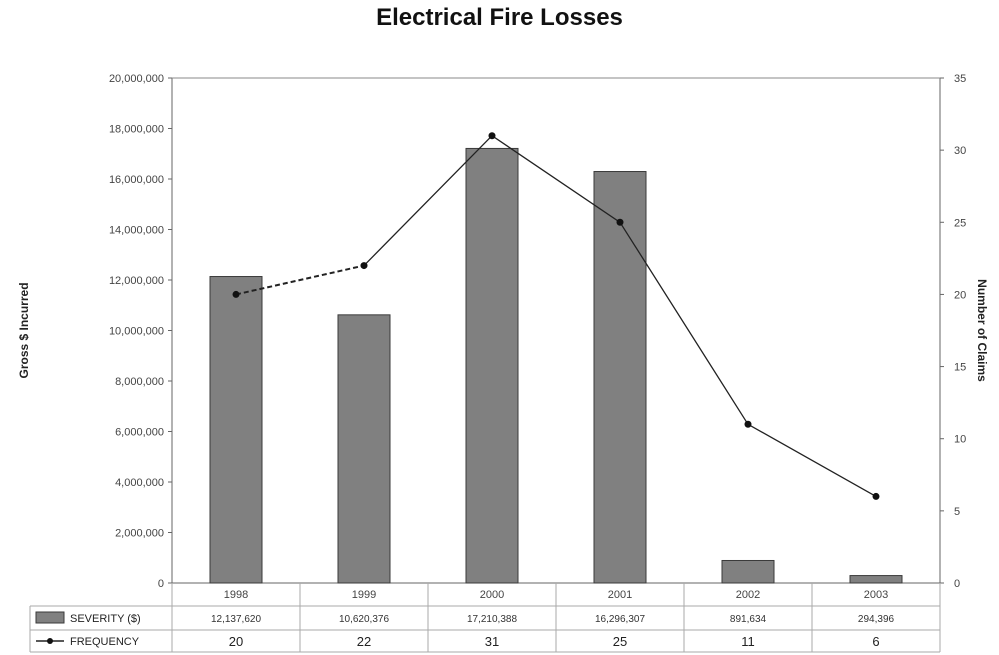  Describe the element at coordinates (620, 595) in the screenshot. I see `x-category-label: 2001` at that location.